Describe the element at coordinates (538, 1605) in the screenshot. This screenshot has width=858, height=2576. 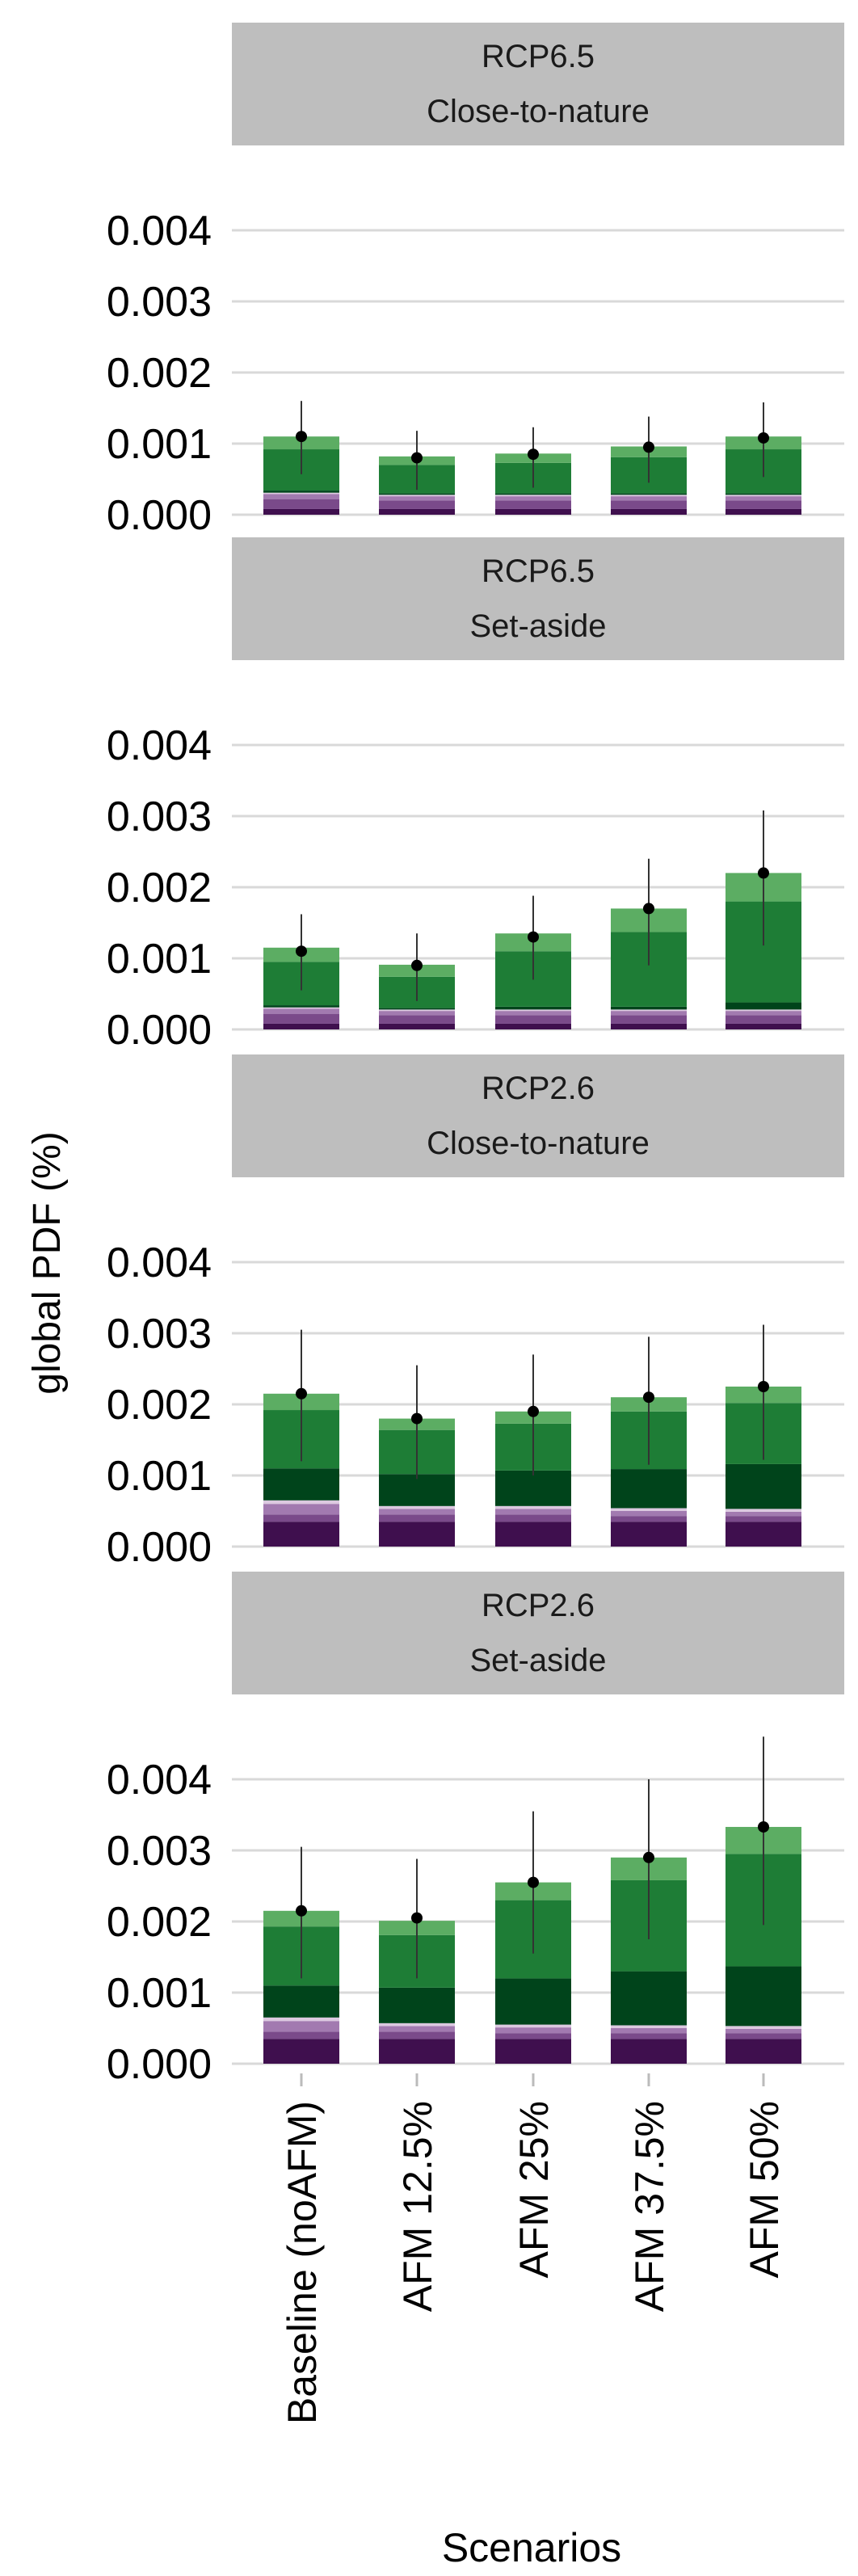
I see `panel-title: RCP2.6` at that location.